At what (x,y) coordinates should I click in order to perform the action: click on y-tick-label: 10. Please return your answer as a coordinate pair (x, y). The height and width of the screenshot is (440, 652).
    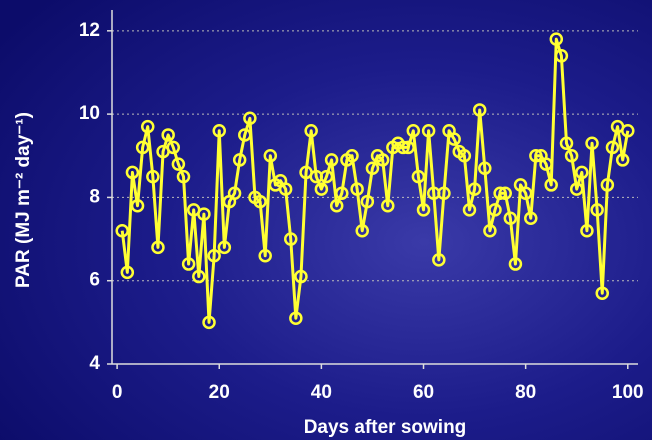
    Looking at the image, I should click on (89, 113).